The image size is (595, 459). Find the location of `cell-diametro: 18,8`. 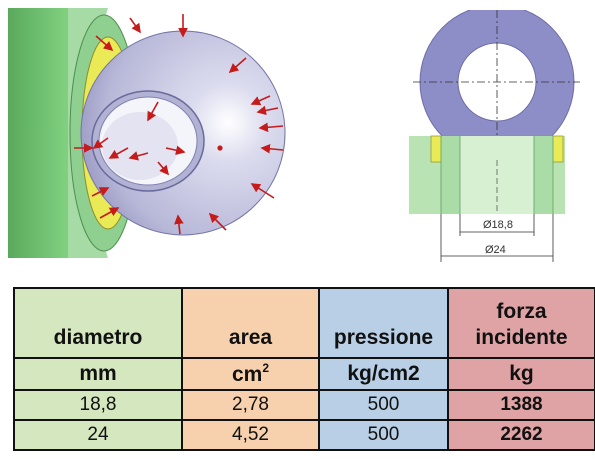

cell-diametro: 18,8 is located at coordinates (98, 405).